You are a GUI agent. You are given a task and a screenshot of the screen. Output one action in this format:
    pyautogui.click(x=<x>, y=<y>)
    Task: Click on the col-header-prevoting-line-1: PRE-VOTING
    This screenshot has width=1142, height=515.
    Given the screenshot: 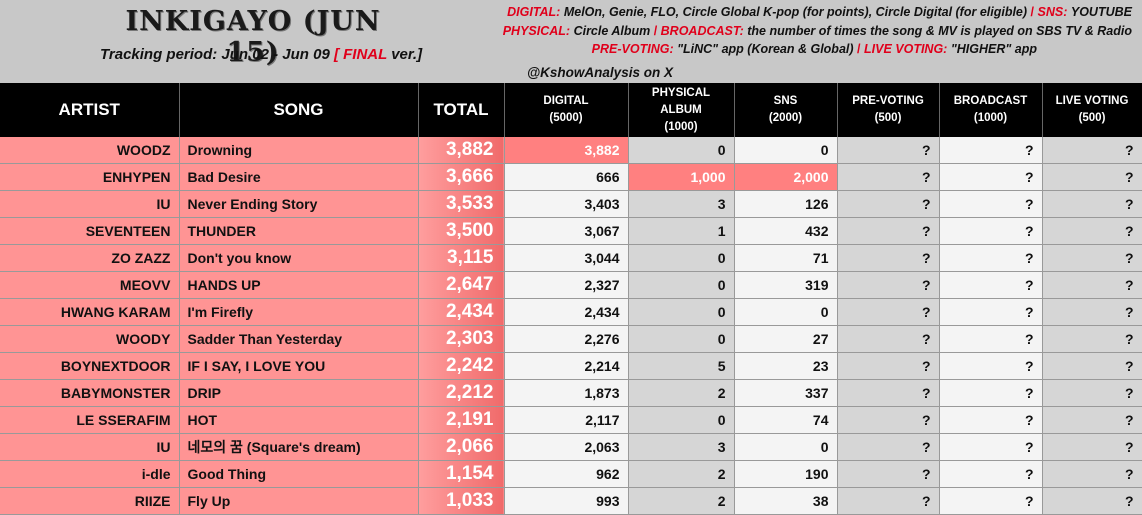 What is the action you would take?
    pyautogui.click(x=888, y=101)
    